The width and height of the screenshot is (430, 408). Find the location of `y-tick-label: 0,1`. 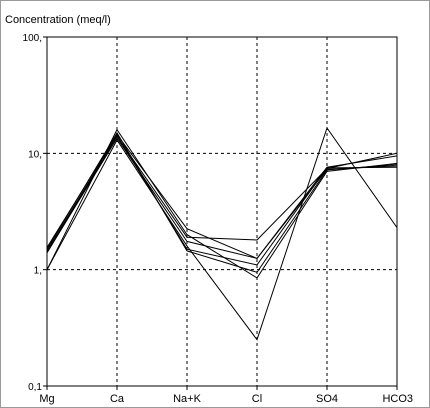

y-tick-label: 0,1 is located at coordinates (35, 387).